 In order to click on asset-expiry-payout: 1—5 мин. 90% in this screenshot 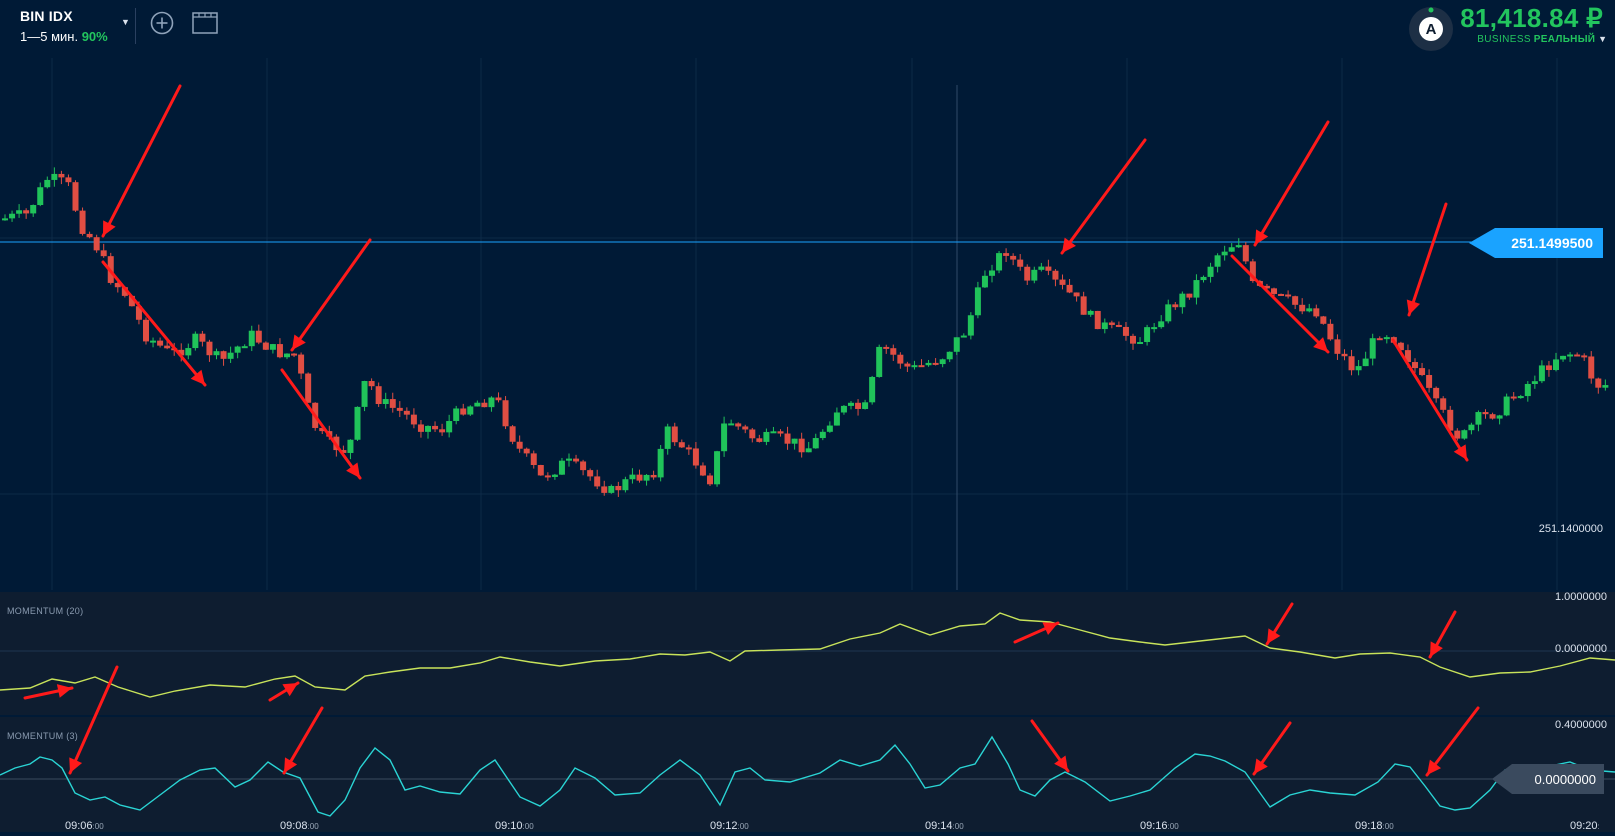, I will do `click(64, 36)`.